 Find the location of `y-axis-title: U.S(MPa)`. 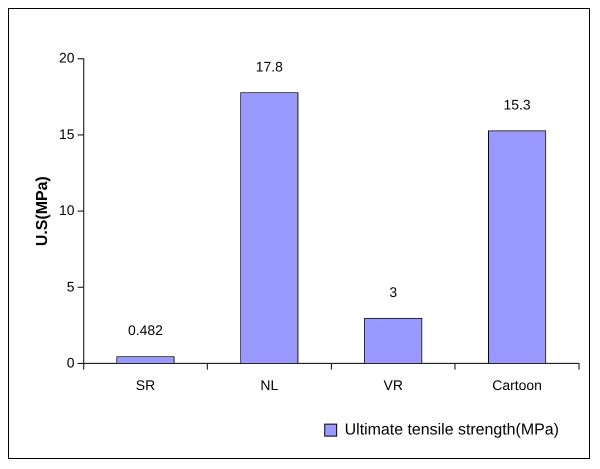

y-axis-title: U.S(MPa) is located at coordinates (42, 211).